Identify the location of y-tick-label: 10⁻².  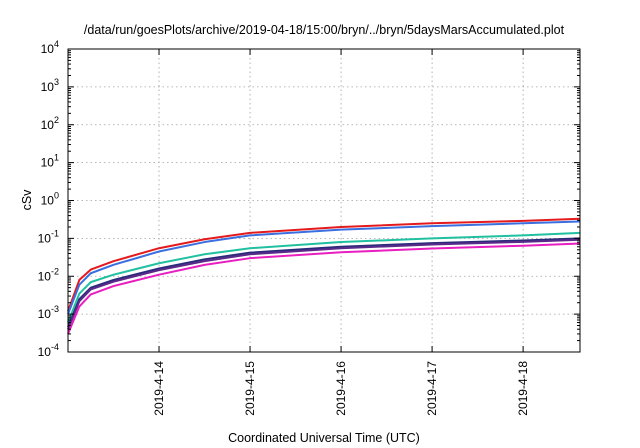
(48, 274).